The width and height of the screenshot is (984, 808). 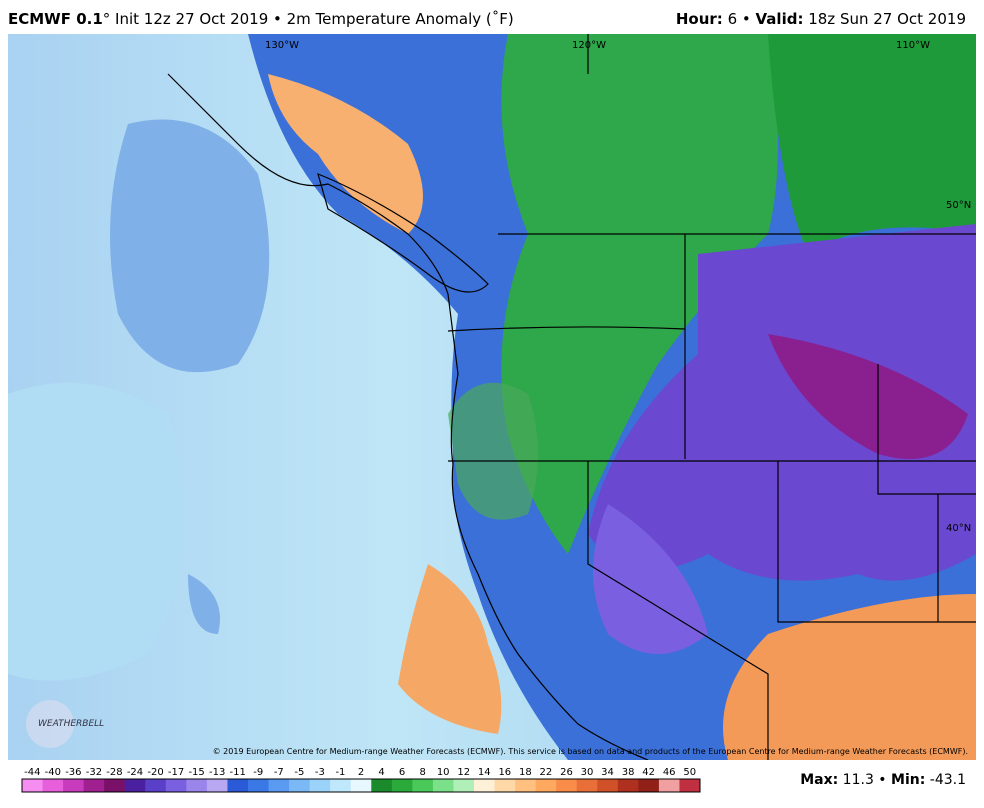 I want to click on min: -43.1, so click(x=945, y=780).